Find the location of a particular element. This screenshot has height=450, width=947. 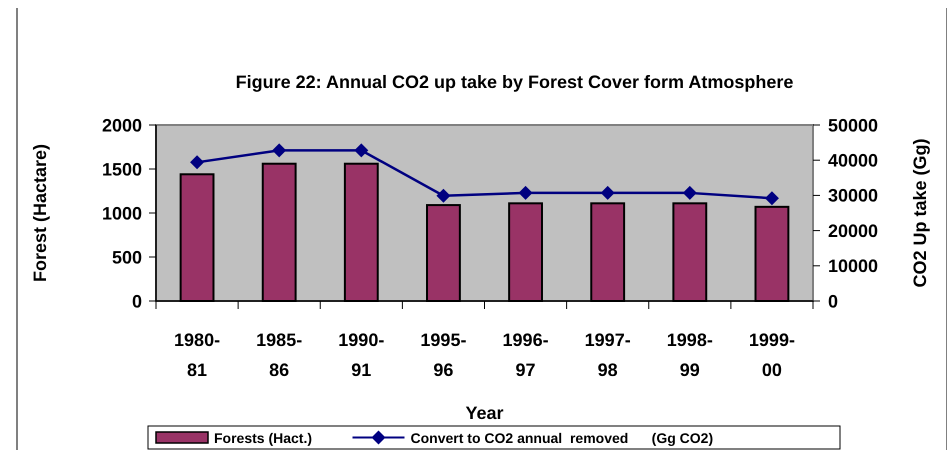

y-tick-label: 1000 is located at coordinates (122, 213).